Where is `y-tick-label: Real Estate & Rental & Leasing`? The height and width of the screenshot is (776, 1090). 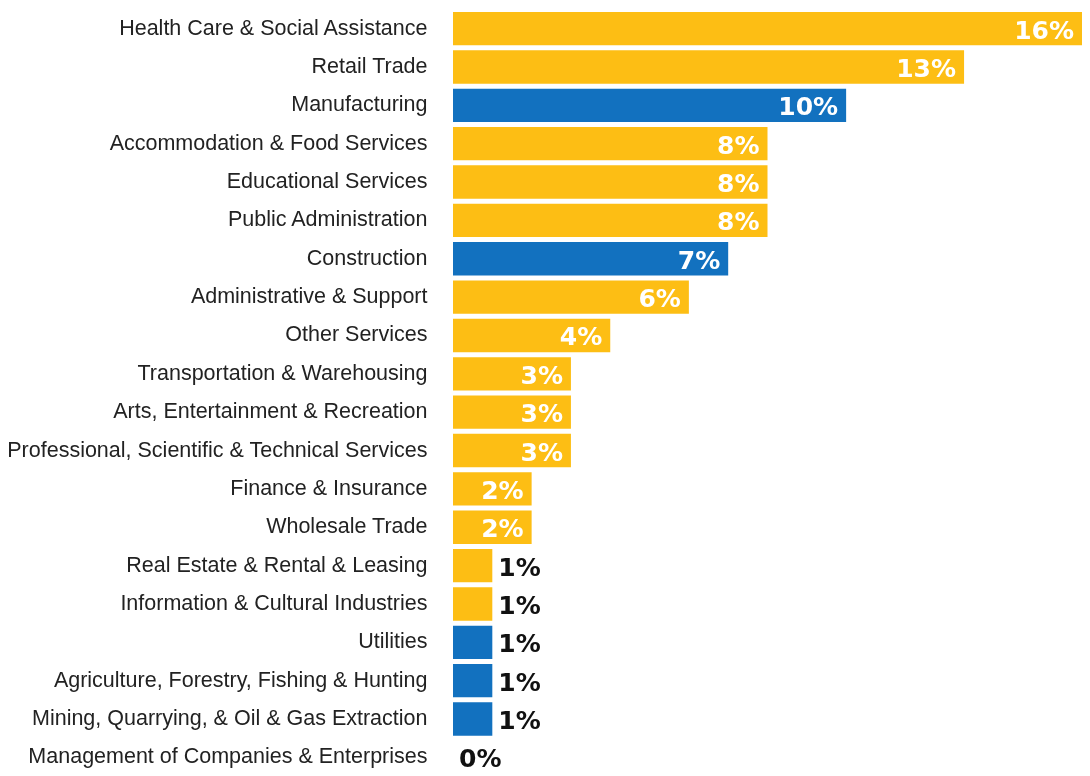 y-tick-label: Real Estate & Rental & Leasing is located at coordinates (277, 564).